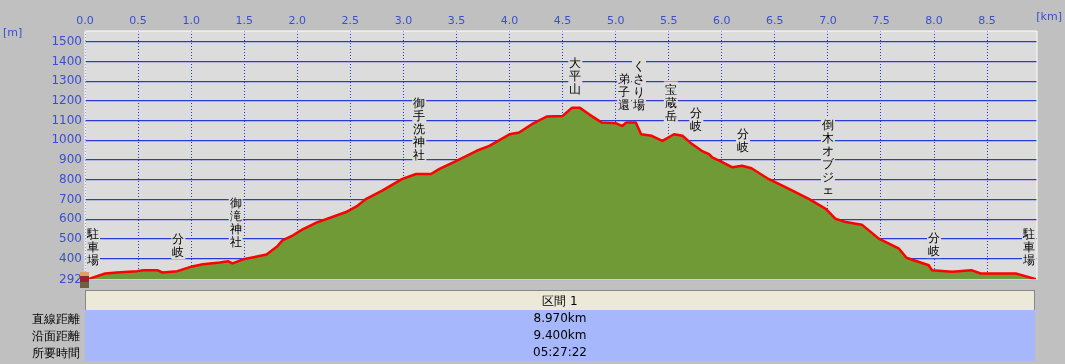  Describe the element at coordinates (13, 33) in the screenshot. I see `y-axis-title: [m]` at that location.